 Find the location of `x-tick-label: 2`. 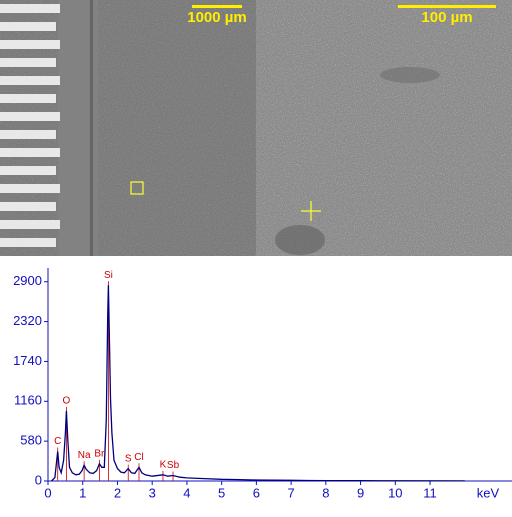

x-tick-label: 2 is located at coordinates (117, 492).